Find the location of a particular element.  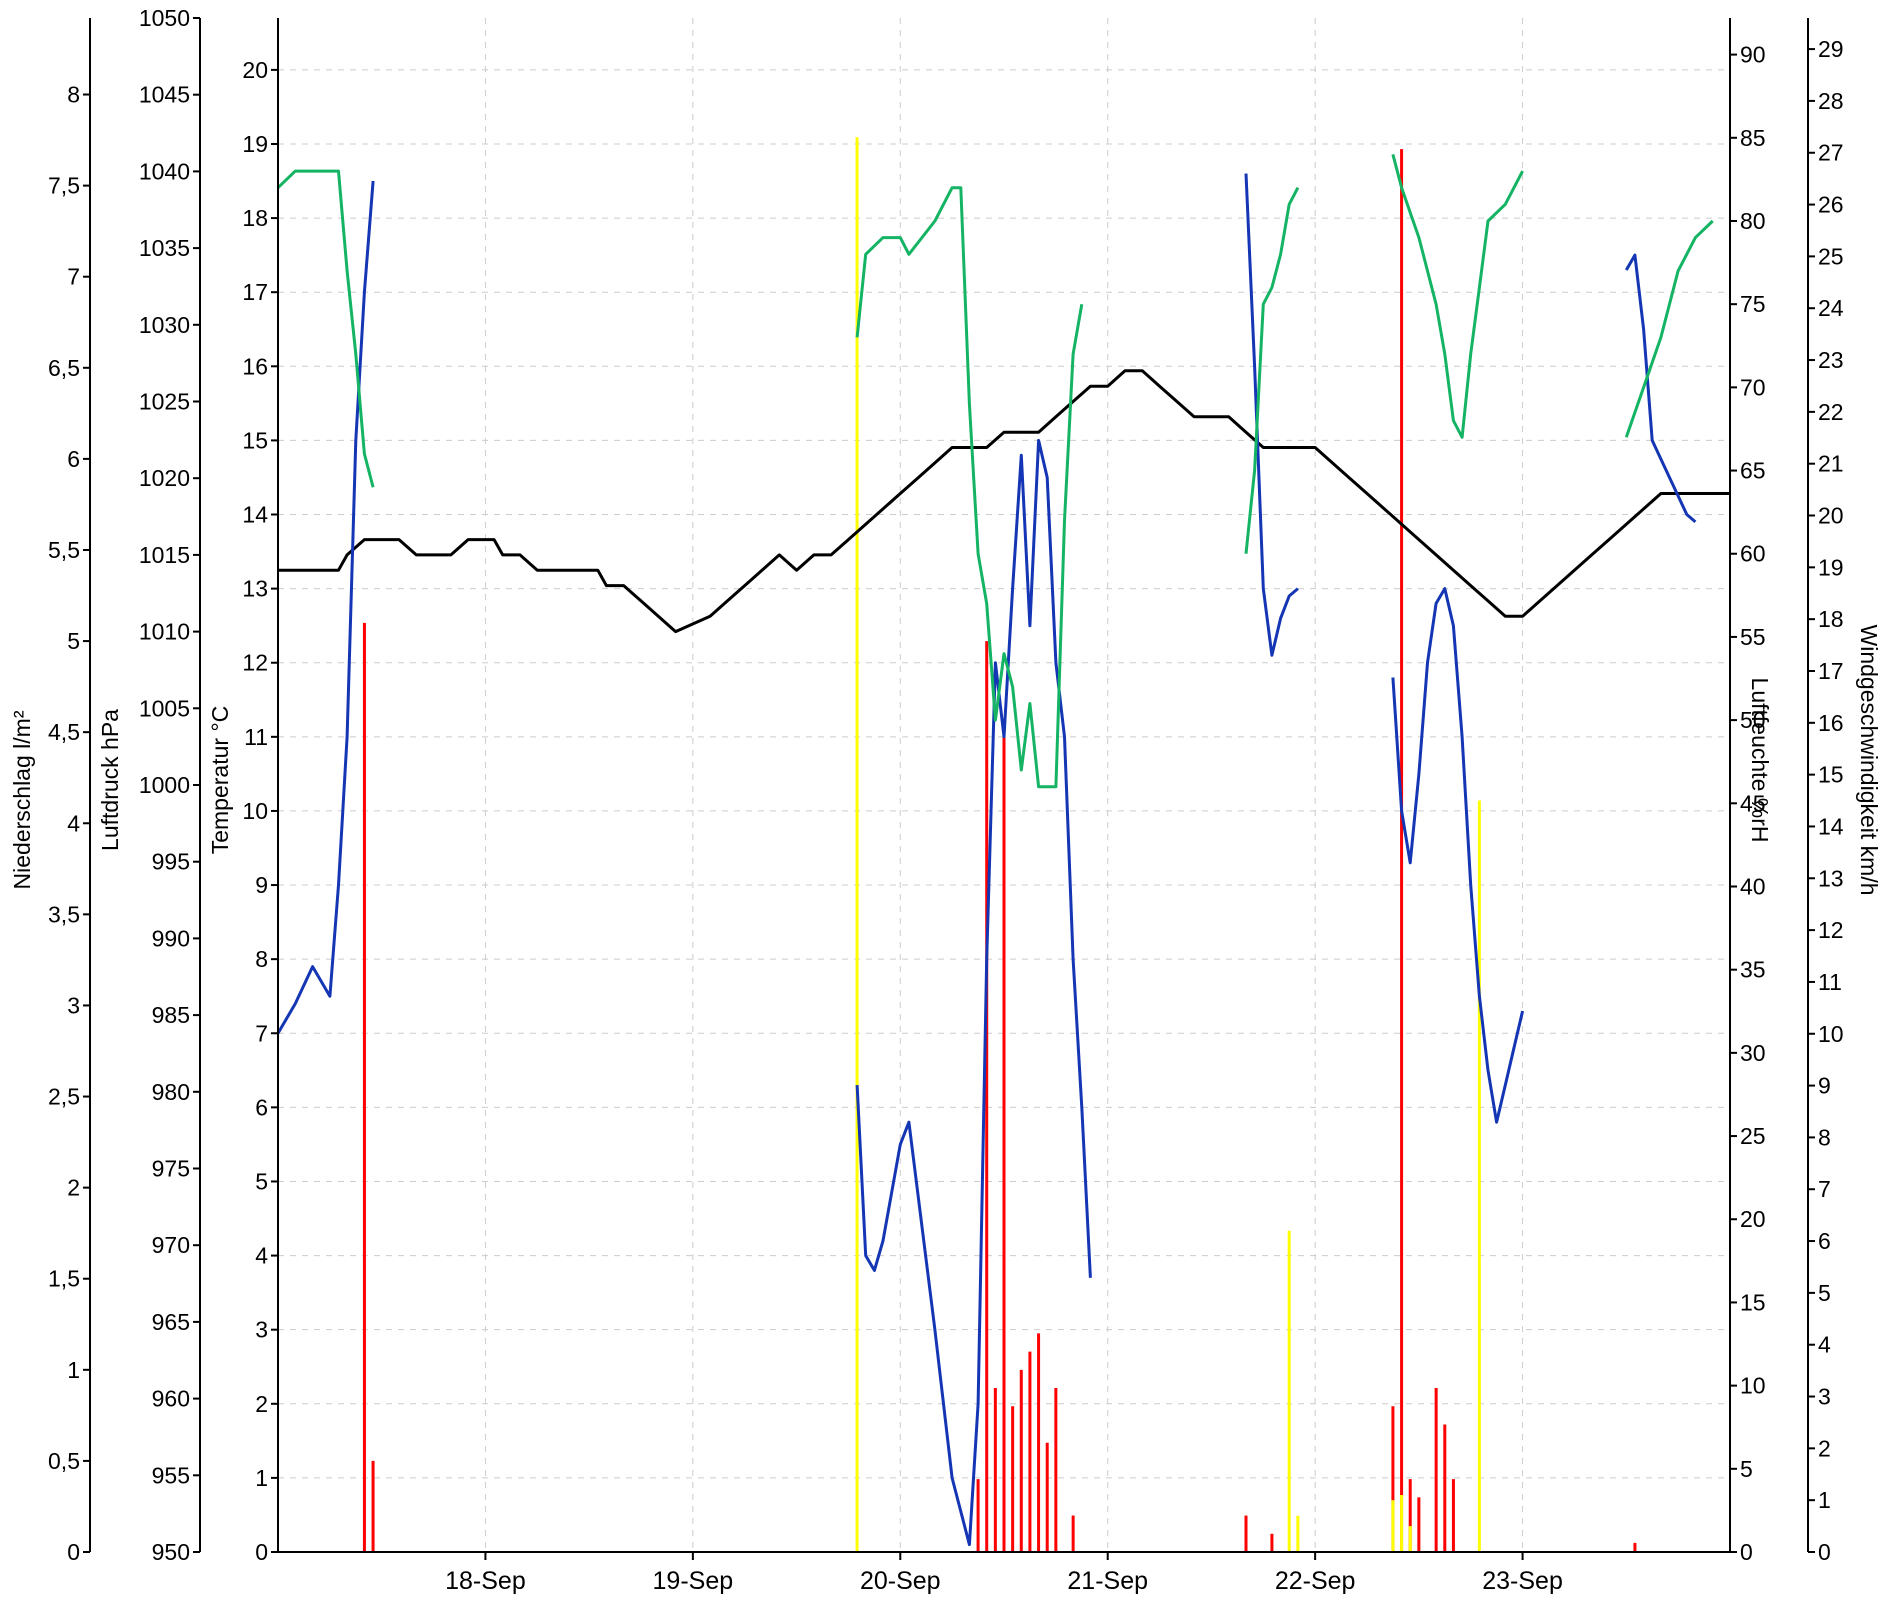

y-tick-label-precipitation: 5,5 is located at coordinates (64, 550).